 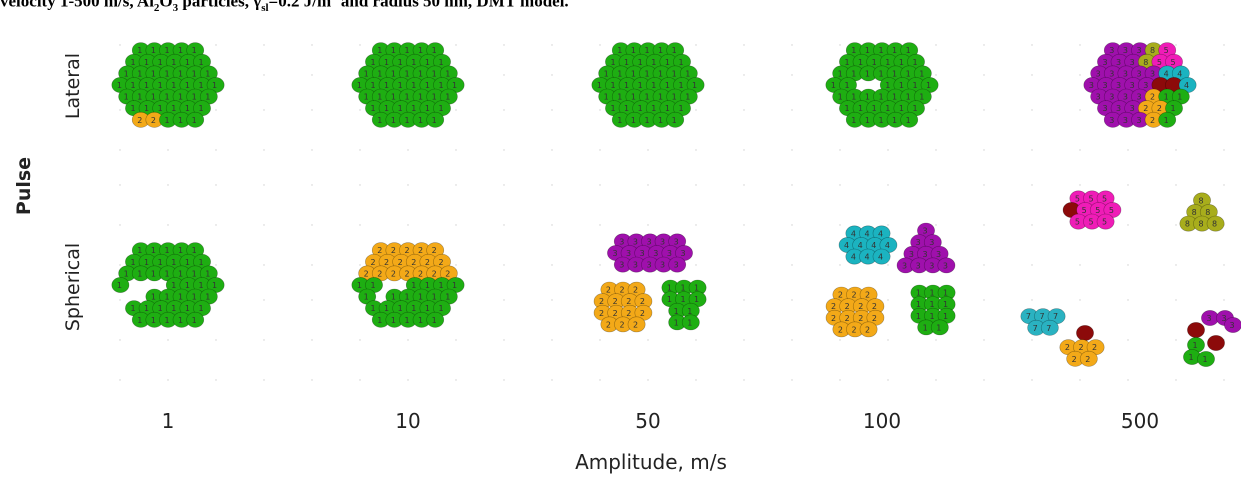 What do you see at coordinates (647, 421) in the screenshot?
I see `column-label-50: 50` at bounding box center [647, 421].